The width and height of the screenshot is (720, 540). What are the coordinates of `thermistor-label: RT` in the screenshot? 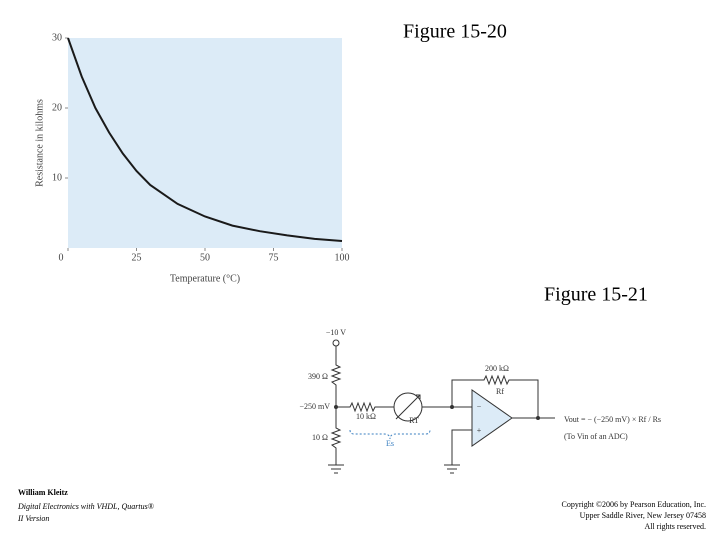 It's located at (414, 420).